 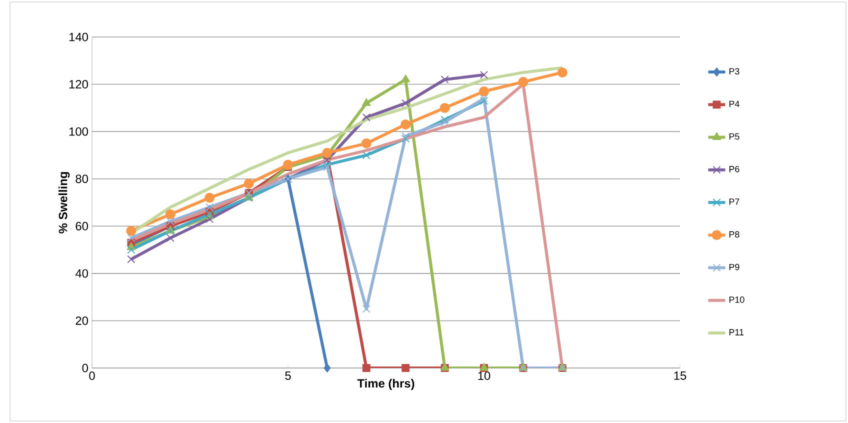 I want to click on legend-label: P9, so click(x=734, y=267).